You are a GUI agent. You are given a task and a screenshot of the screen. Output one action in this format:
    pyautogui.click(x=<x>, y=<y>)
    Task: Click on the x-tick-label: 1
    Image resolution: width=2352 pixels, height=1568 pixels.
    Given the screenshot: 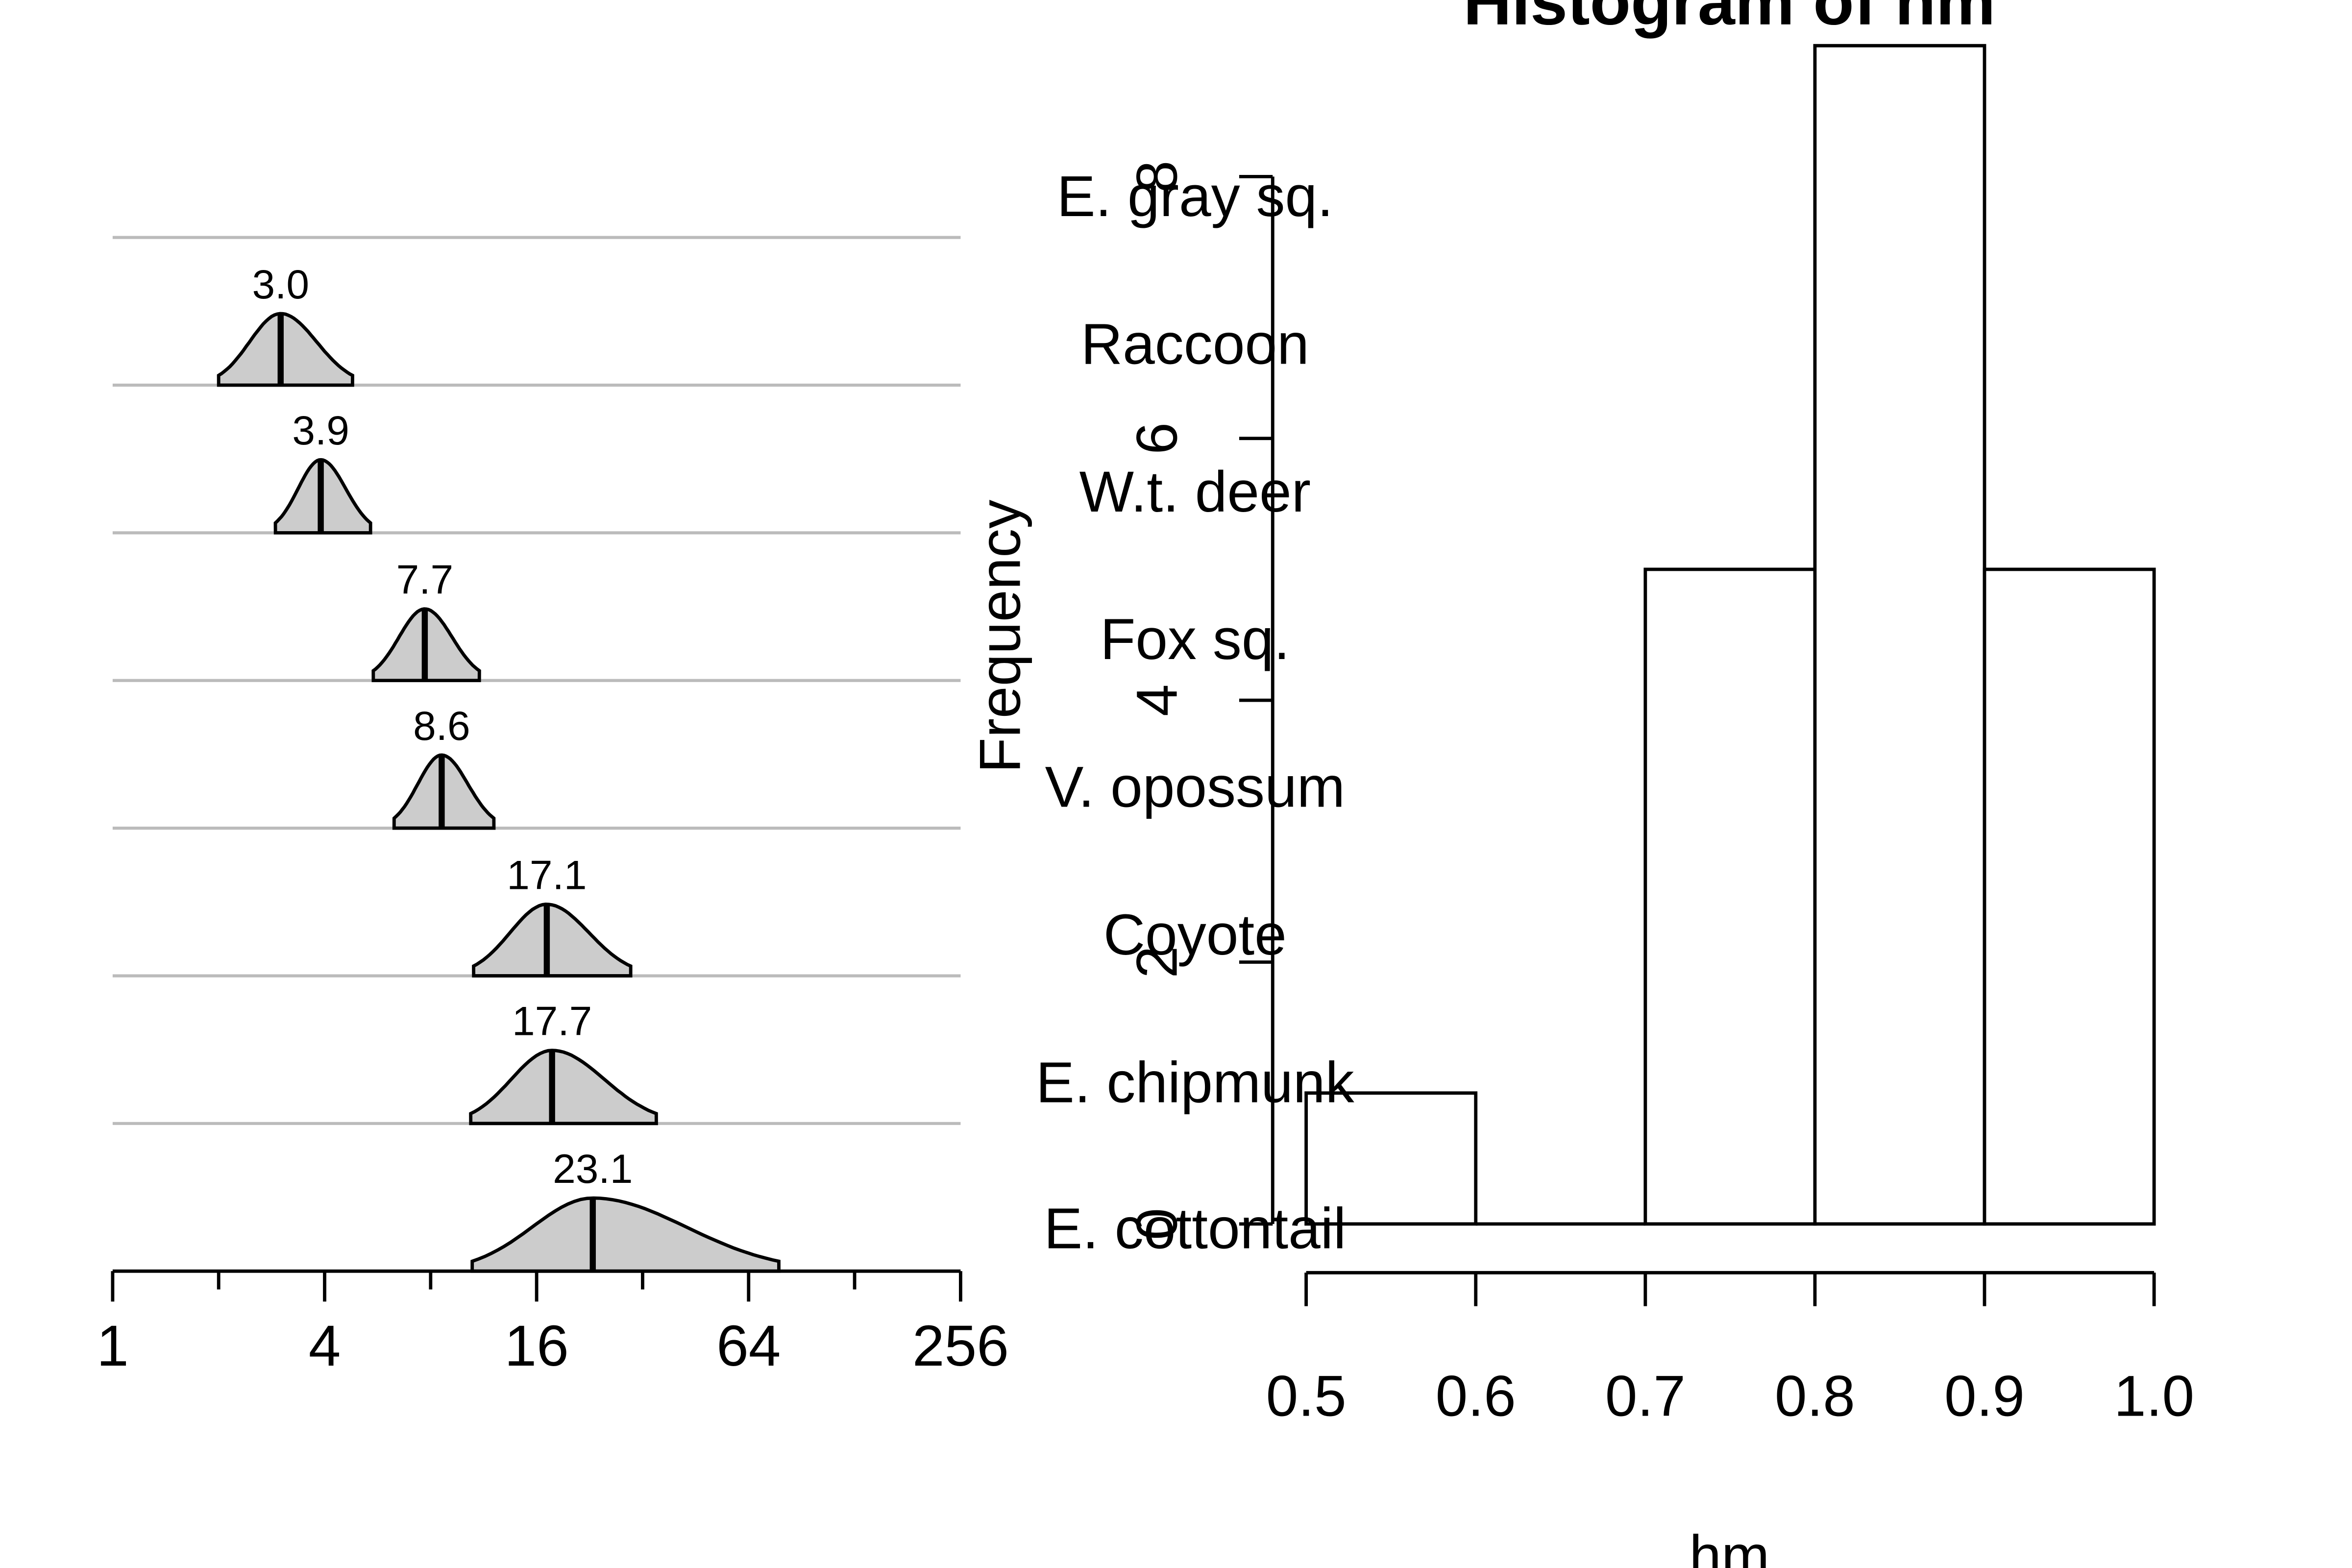 What is the action you would take?
    pyautogui.click(x=113, y=1346)
    